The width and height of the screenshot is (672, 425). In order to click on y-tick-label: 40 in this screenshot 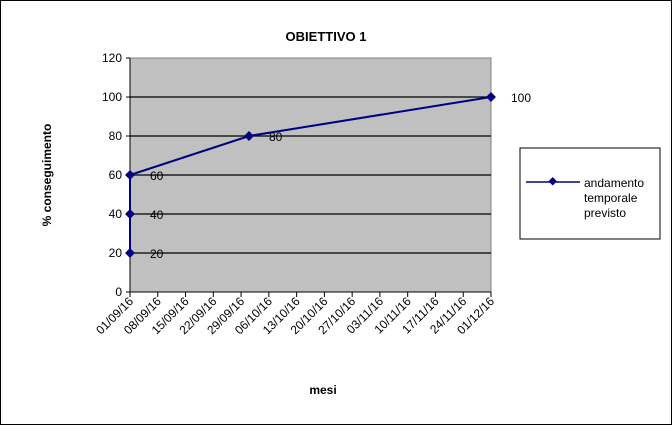, I will do `click(116, 214)`.